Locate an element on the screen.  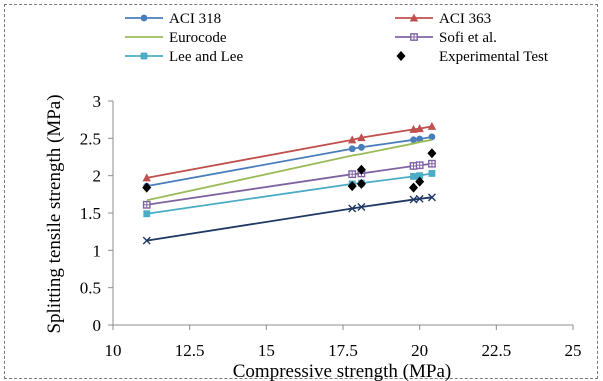
legend-label: ACI 363 is located at coordinates (465, 19).